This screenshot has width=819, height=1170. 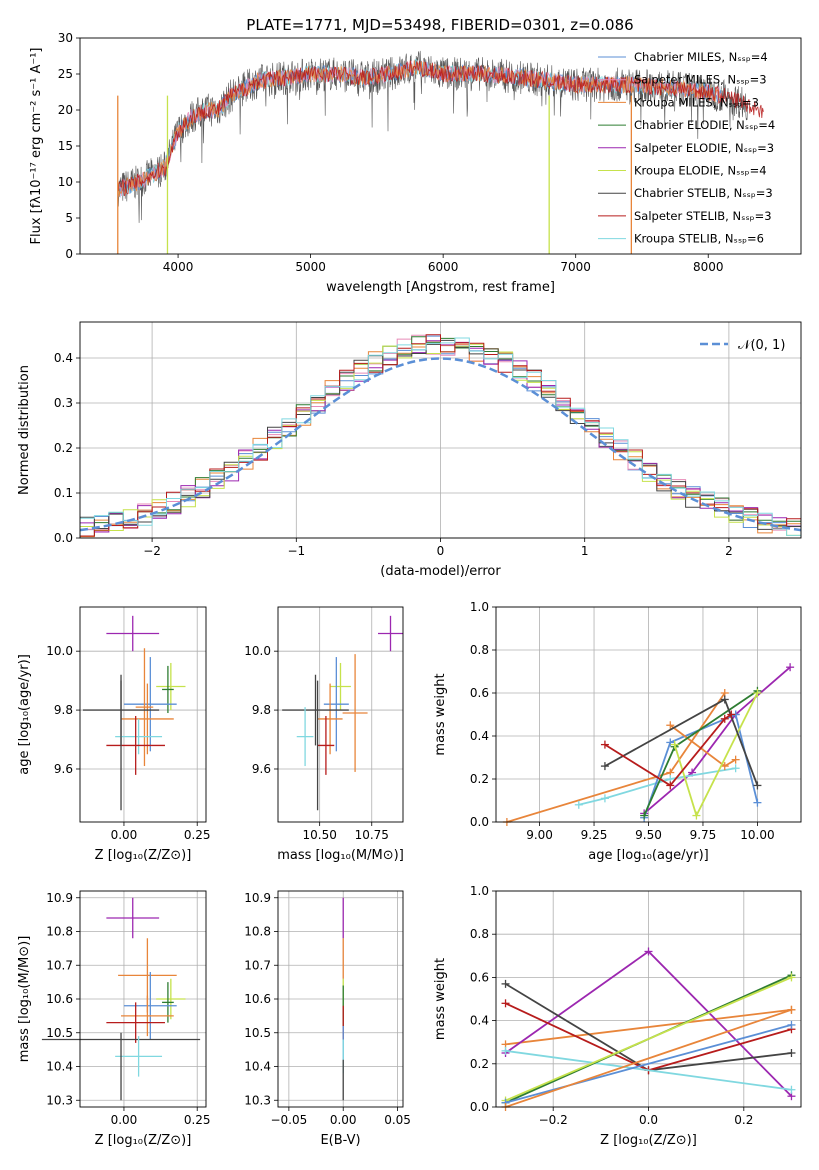 I want to click on x-tick-label: 7000, so click(x=575, y=267).